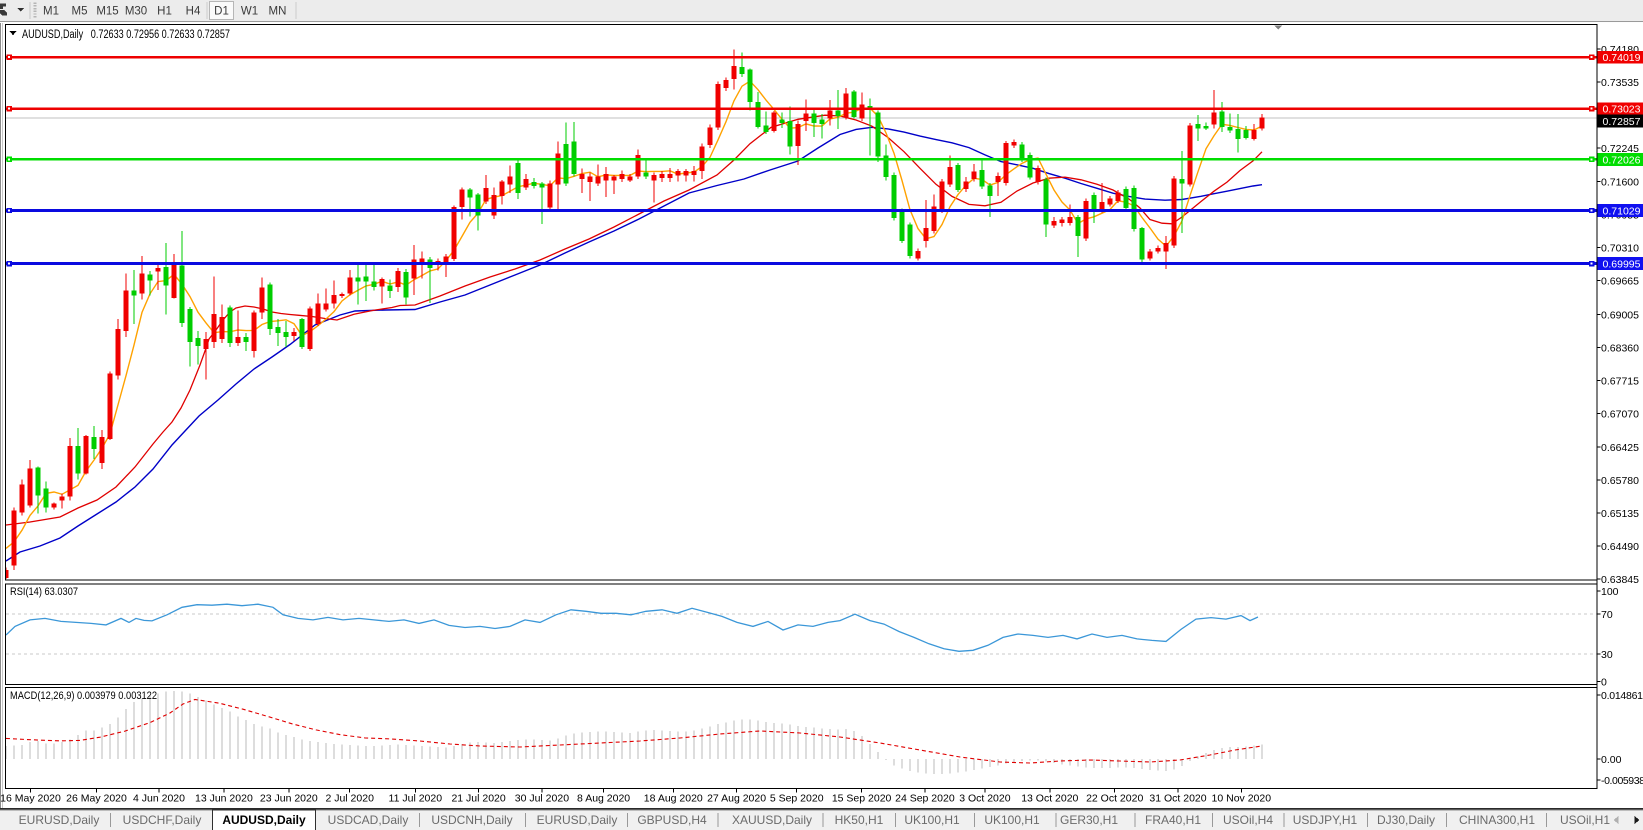 Image resolution: width=1643 pixels, height=830 pixels. Describe the element at coordinates (44, 592) in the screenshot. I see `svg-text: RSI(14) 63.0307` at that location.